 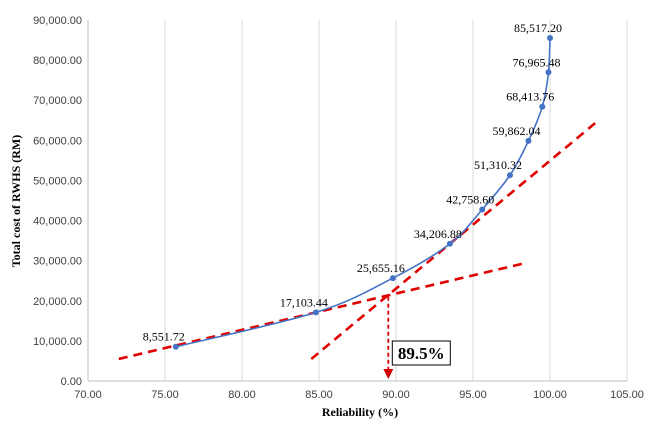 What do you see at coordinates (165, 395) in the screenshot?
I see `x-tick-label: 75.00` at bounding box center [165, 395].